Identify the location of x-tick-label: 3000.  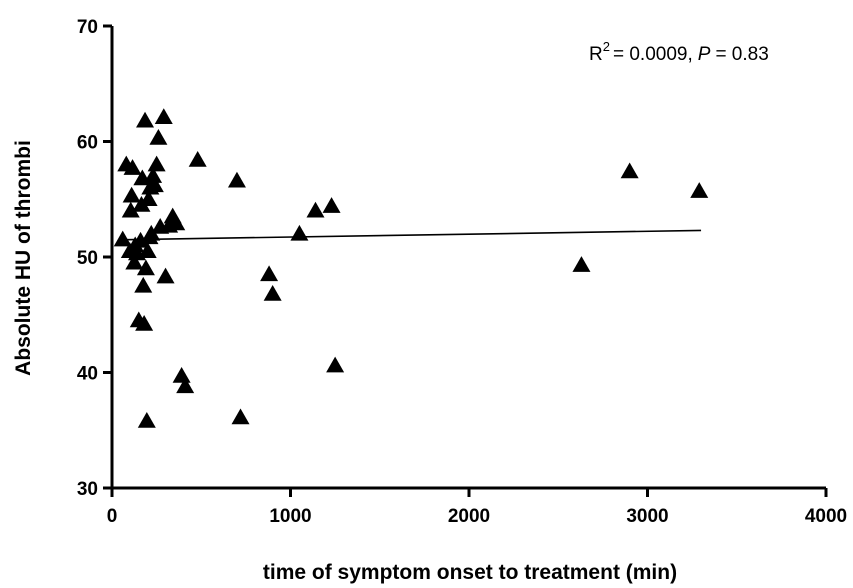
(647, 516).